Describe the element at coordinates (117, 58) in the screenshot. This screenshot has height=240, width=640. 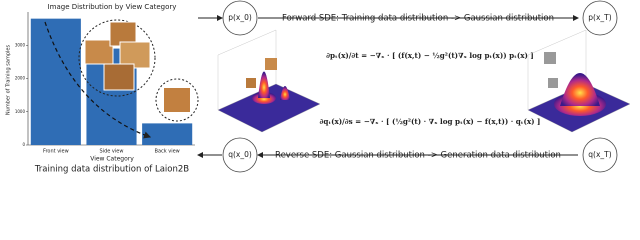
I see `image-circle` at that location.